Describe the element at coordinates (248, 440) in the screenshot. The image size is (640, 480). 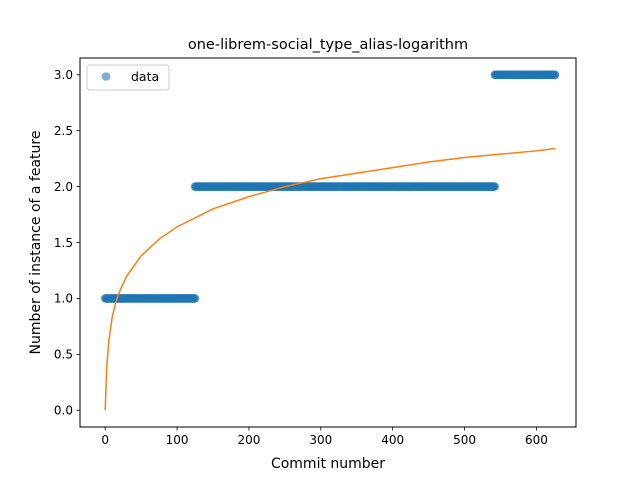
I see `x-tick-label: 200` at that location.